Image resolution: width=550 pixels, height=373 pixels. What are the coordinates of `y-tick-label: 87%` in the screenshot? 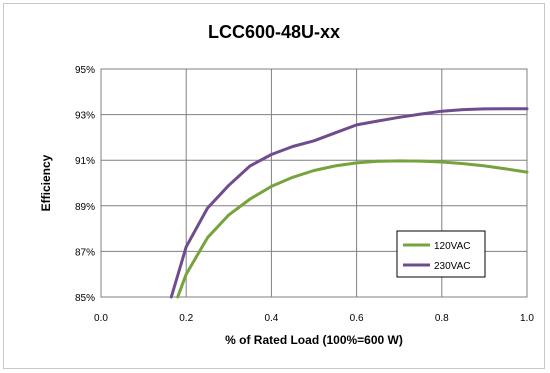 It's located at (85, 252).